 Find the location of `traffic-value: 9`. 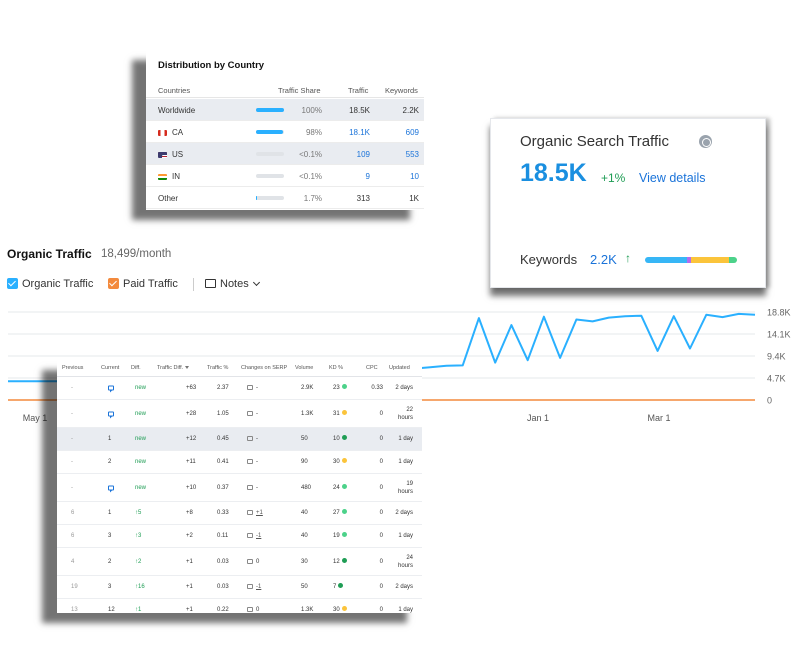

traffic-value: 9 is located at coordinates (367, 176).